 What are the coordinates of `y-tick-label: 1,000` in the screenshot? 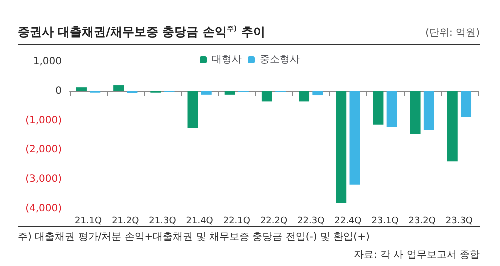 It's located at (47, 62).